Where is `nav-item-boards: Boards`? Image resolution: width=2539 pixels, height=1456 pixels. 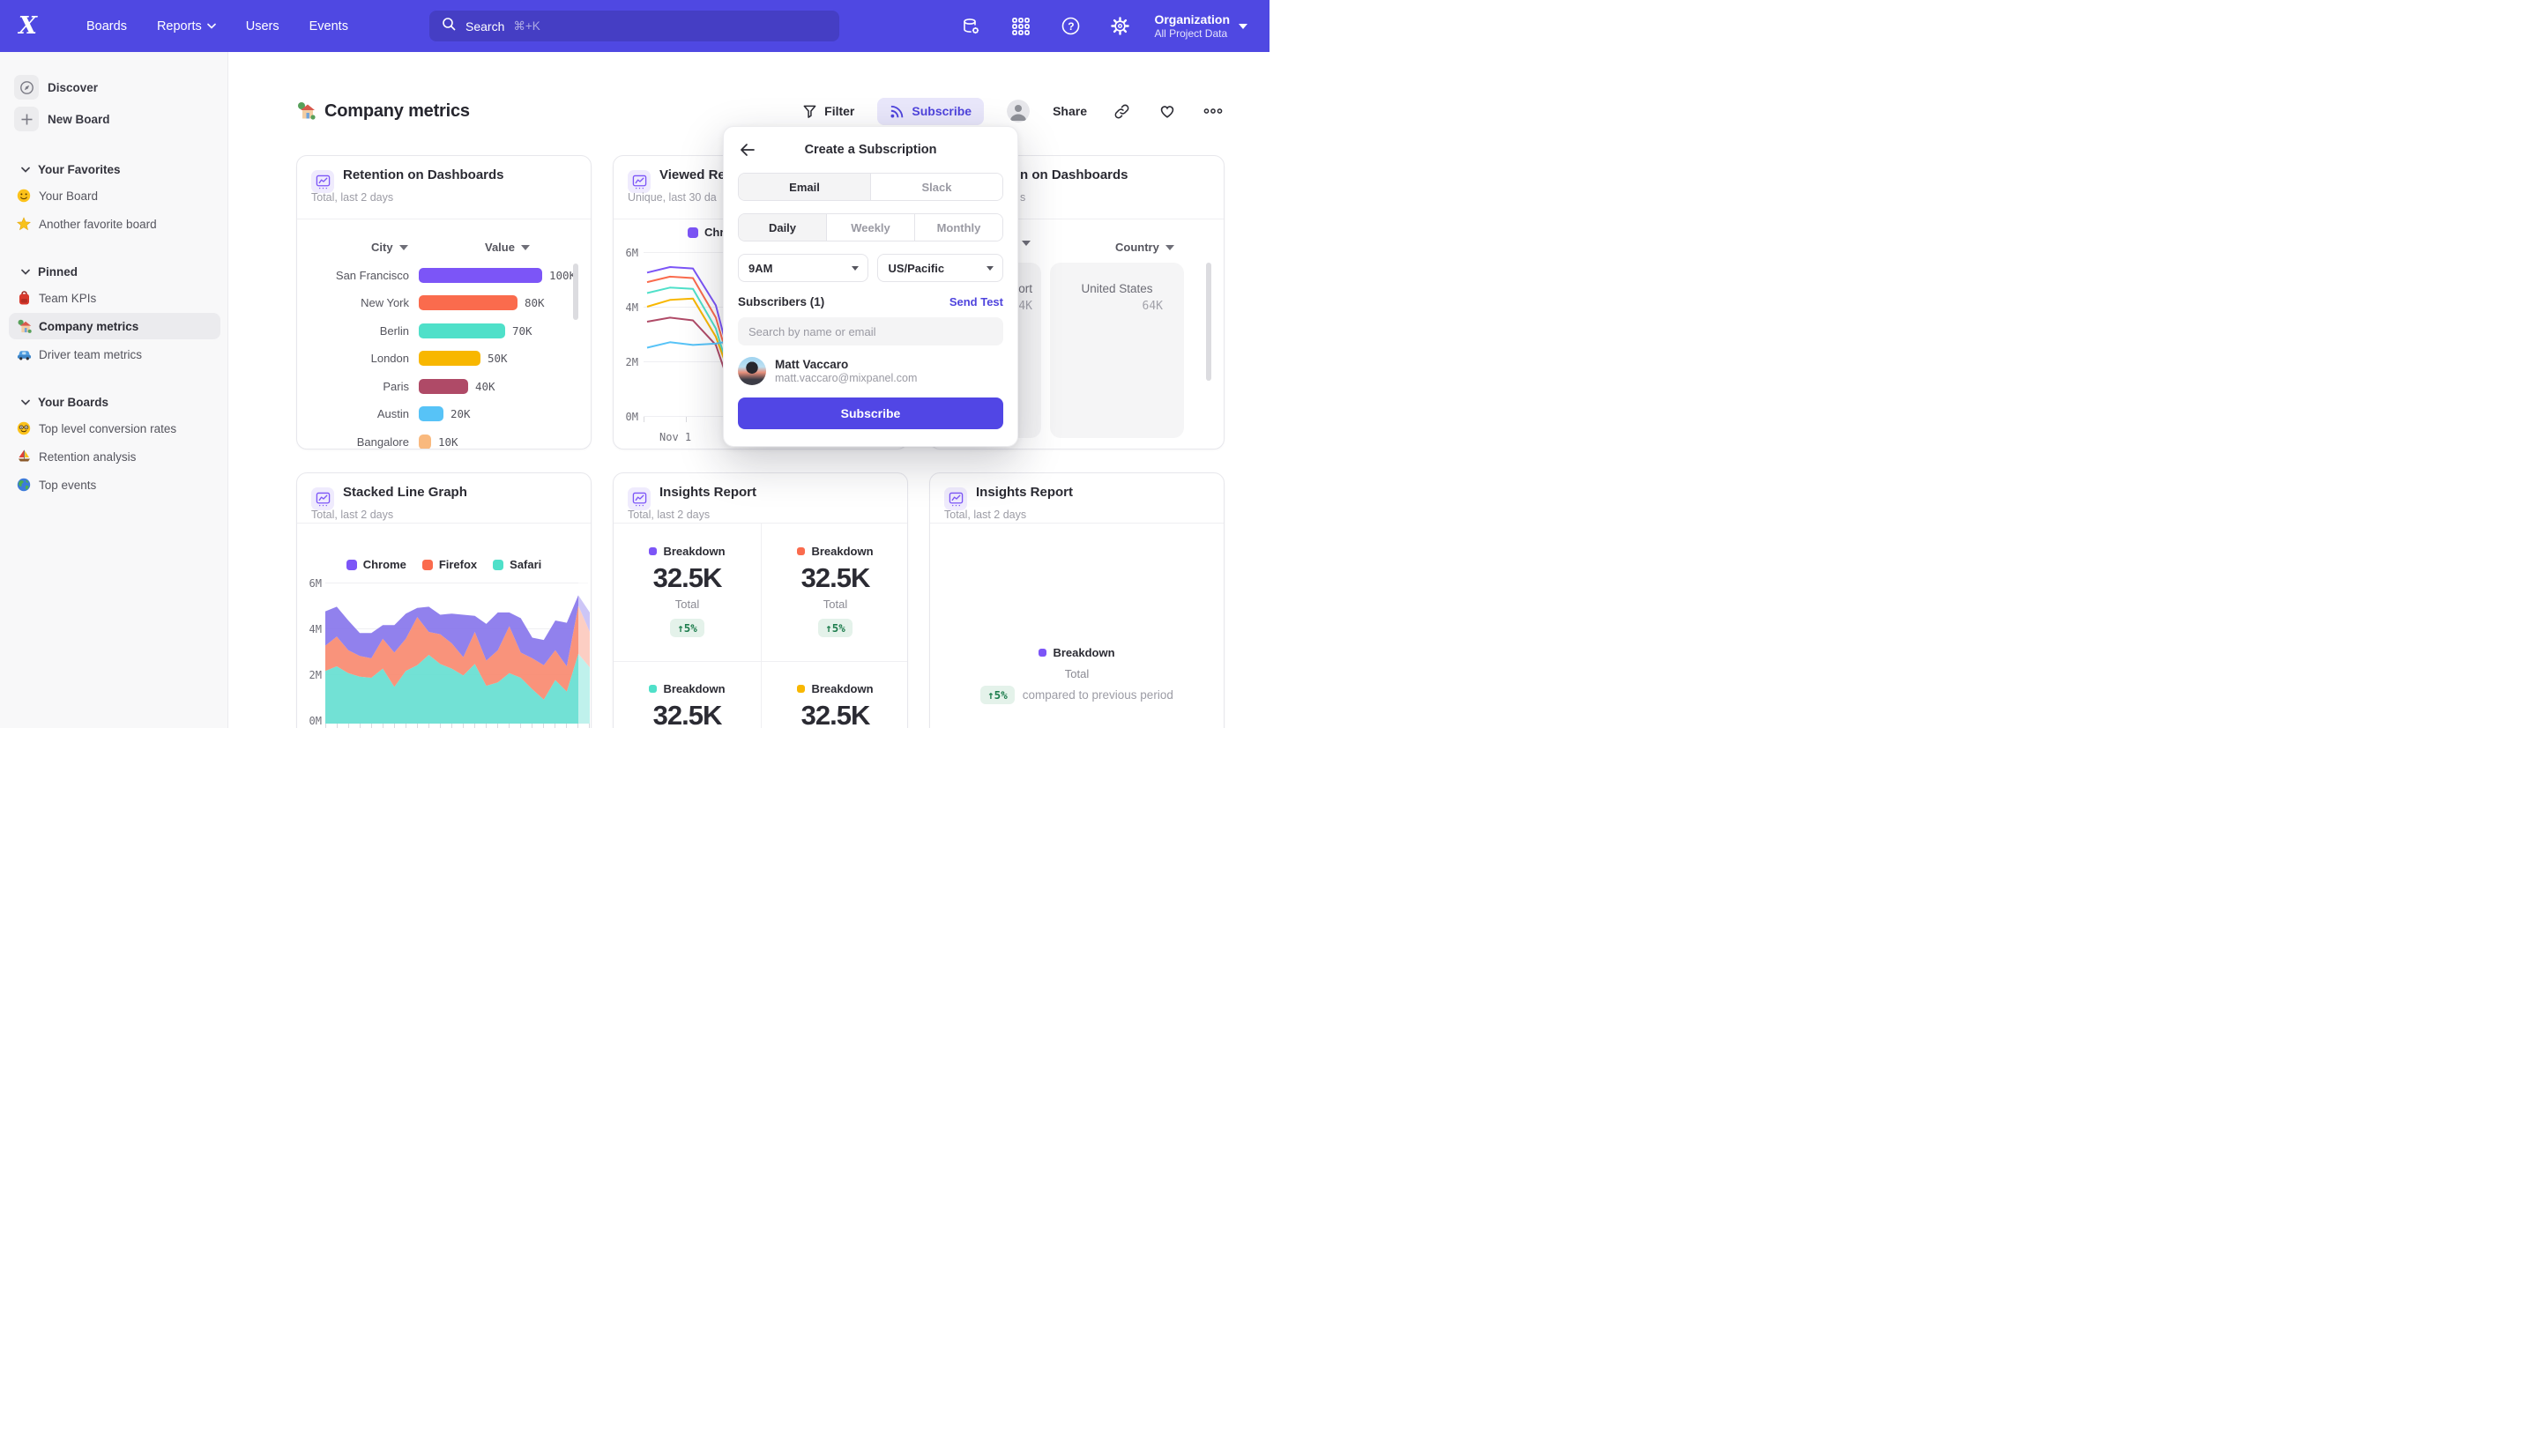 nav-item-boards: Boards is located at coordinates (106, 26).